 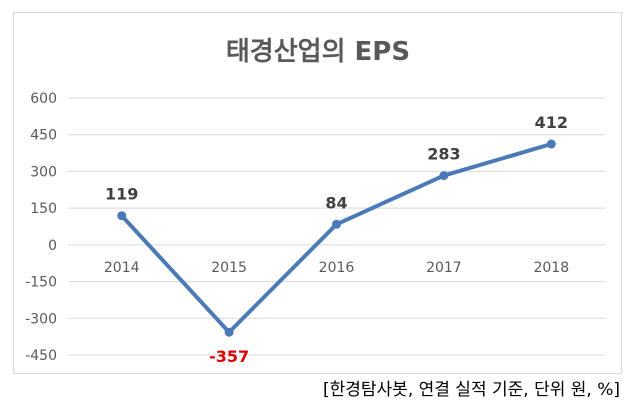 I want to click on x-tick-label: 2014, so click(x=122, y=268).